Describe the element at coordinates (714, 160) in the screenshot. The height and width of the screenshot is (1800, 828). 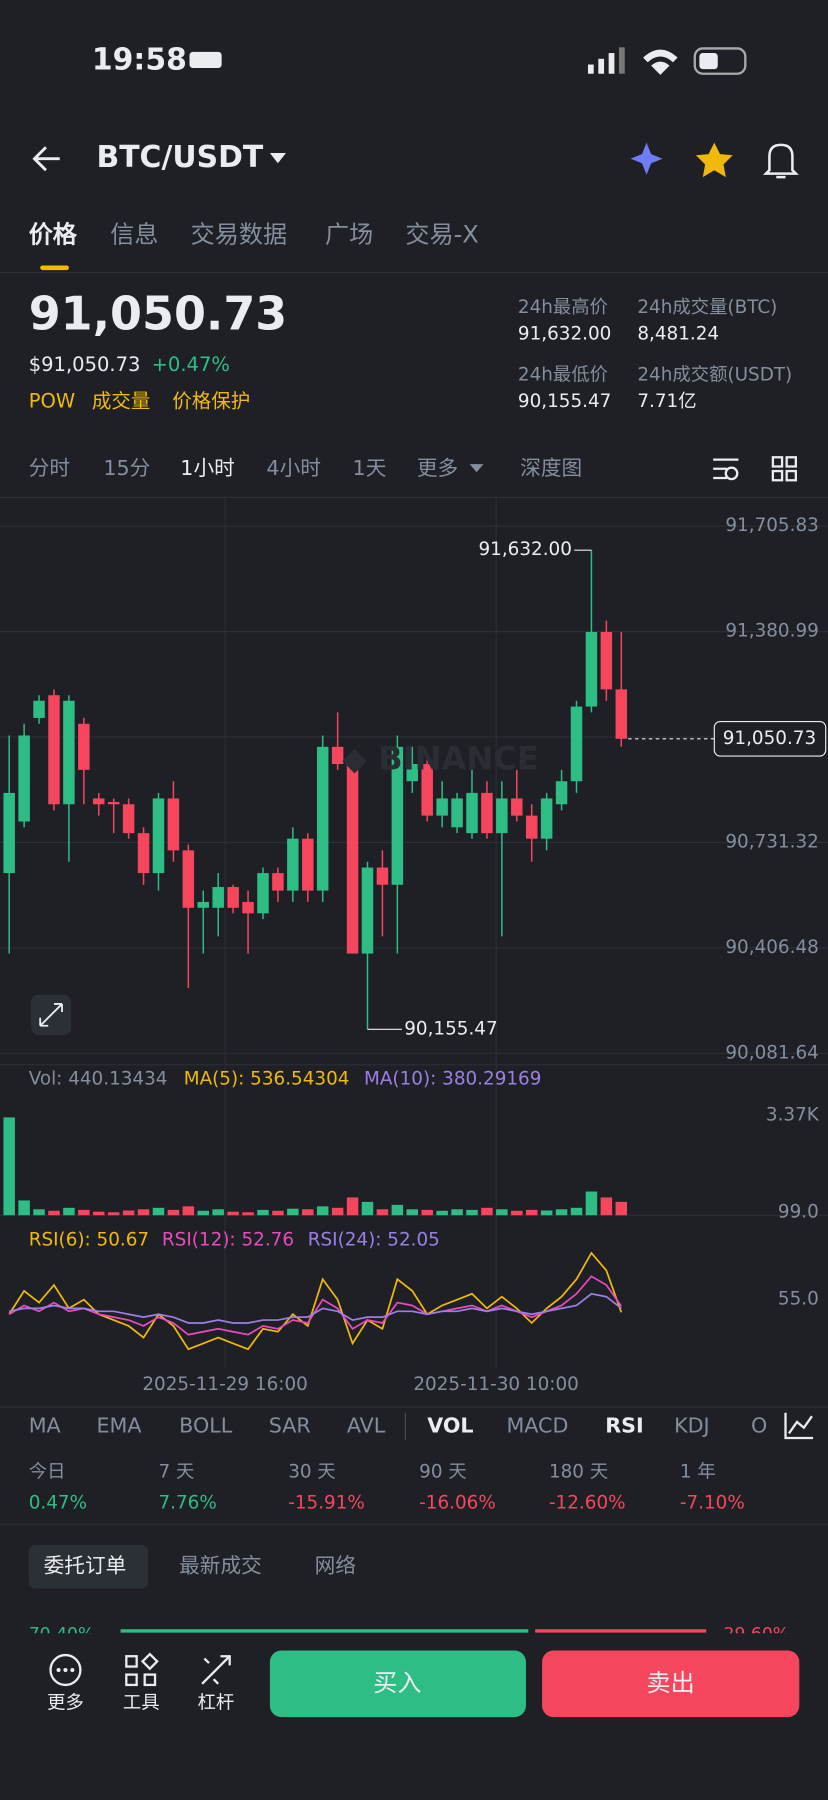
I see `favorite-icon` at that location.